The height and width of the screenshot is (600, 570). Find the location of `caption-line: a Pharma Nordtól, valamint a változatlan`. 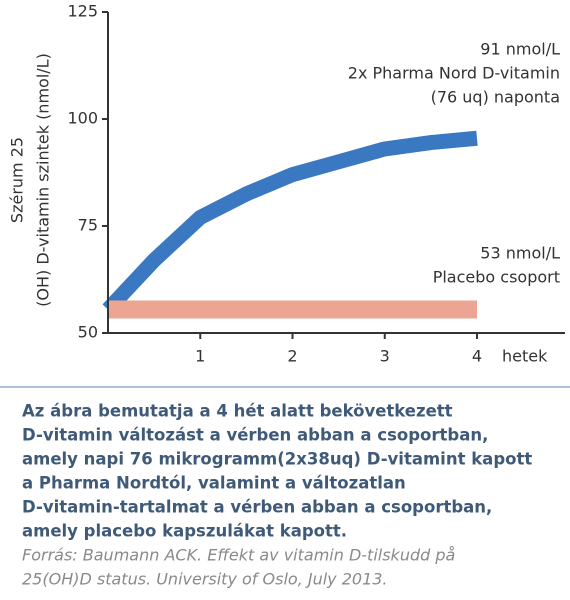

caption-line: a Pharma Nordtól, valamint a változatlan is located at coordinates (214, 483).